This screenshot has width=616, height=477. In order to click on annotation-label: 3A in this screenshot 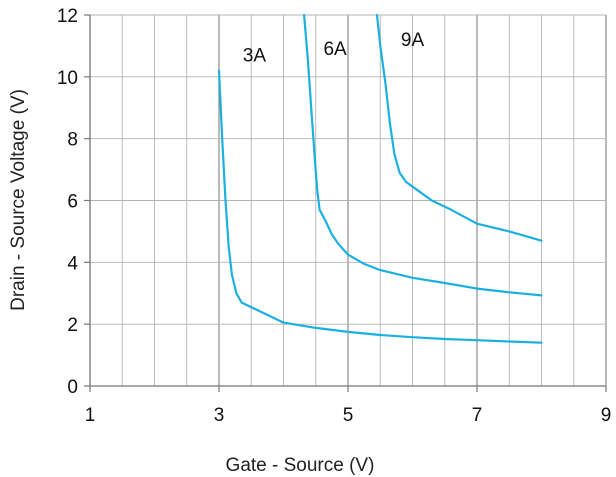, I will do `click(255, 55)`.